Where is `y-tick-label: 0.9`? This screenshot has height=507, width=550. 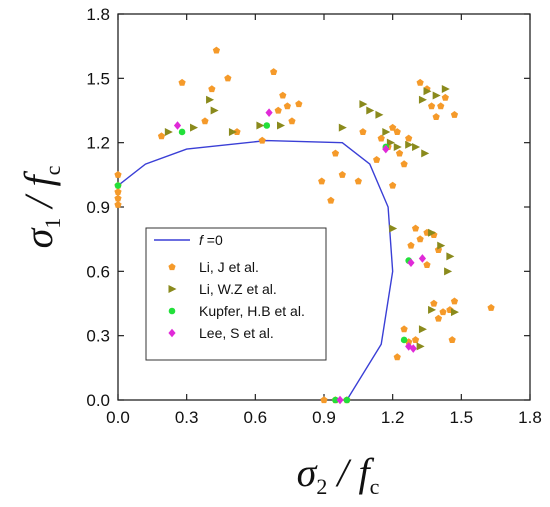
y-tick-label: 0.9 is located at coordinates (98, 207).